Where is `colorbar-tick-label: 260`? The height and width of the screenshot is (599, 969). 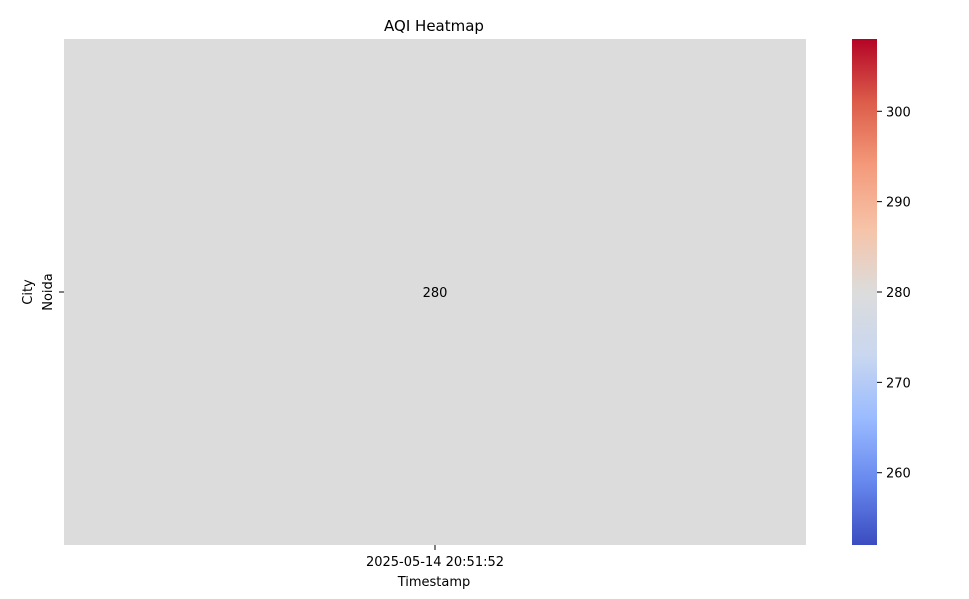
colorbar-tick-label: 260 is located at coordinates (898, 474).